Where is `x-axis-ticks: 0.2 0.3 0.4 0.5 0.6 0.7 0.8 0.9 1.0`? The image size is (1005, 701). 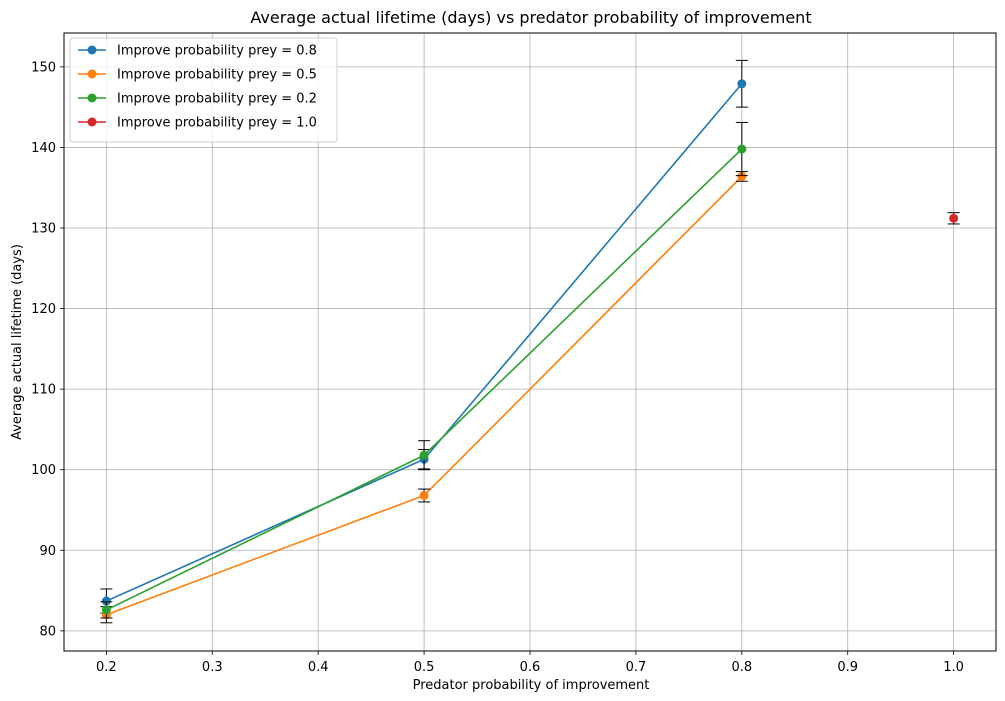
x-axis-ticks: 0.2 0.3 0.4 0.5 0.6 0.7 0.8 0.9 1.0 is located at coordinates (530, 663).